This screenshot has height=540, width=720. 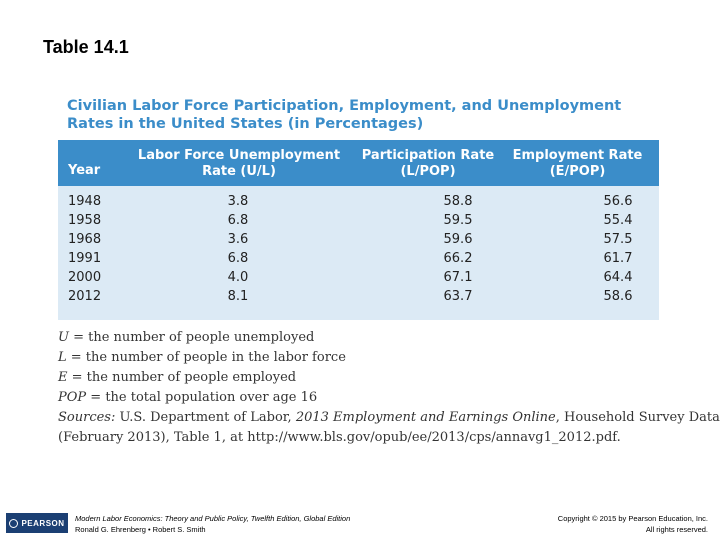 I want to click on cell-participation-rate: 59.6, so click(x=458, y=239).